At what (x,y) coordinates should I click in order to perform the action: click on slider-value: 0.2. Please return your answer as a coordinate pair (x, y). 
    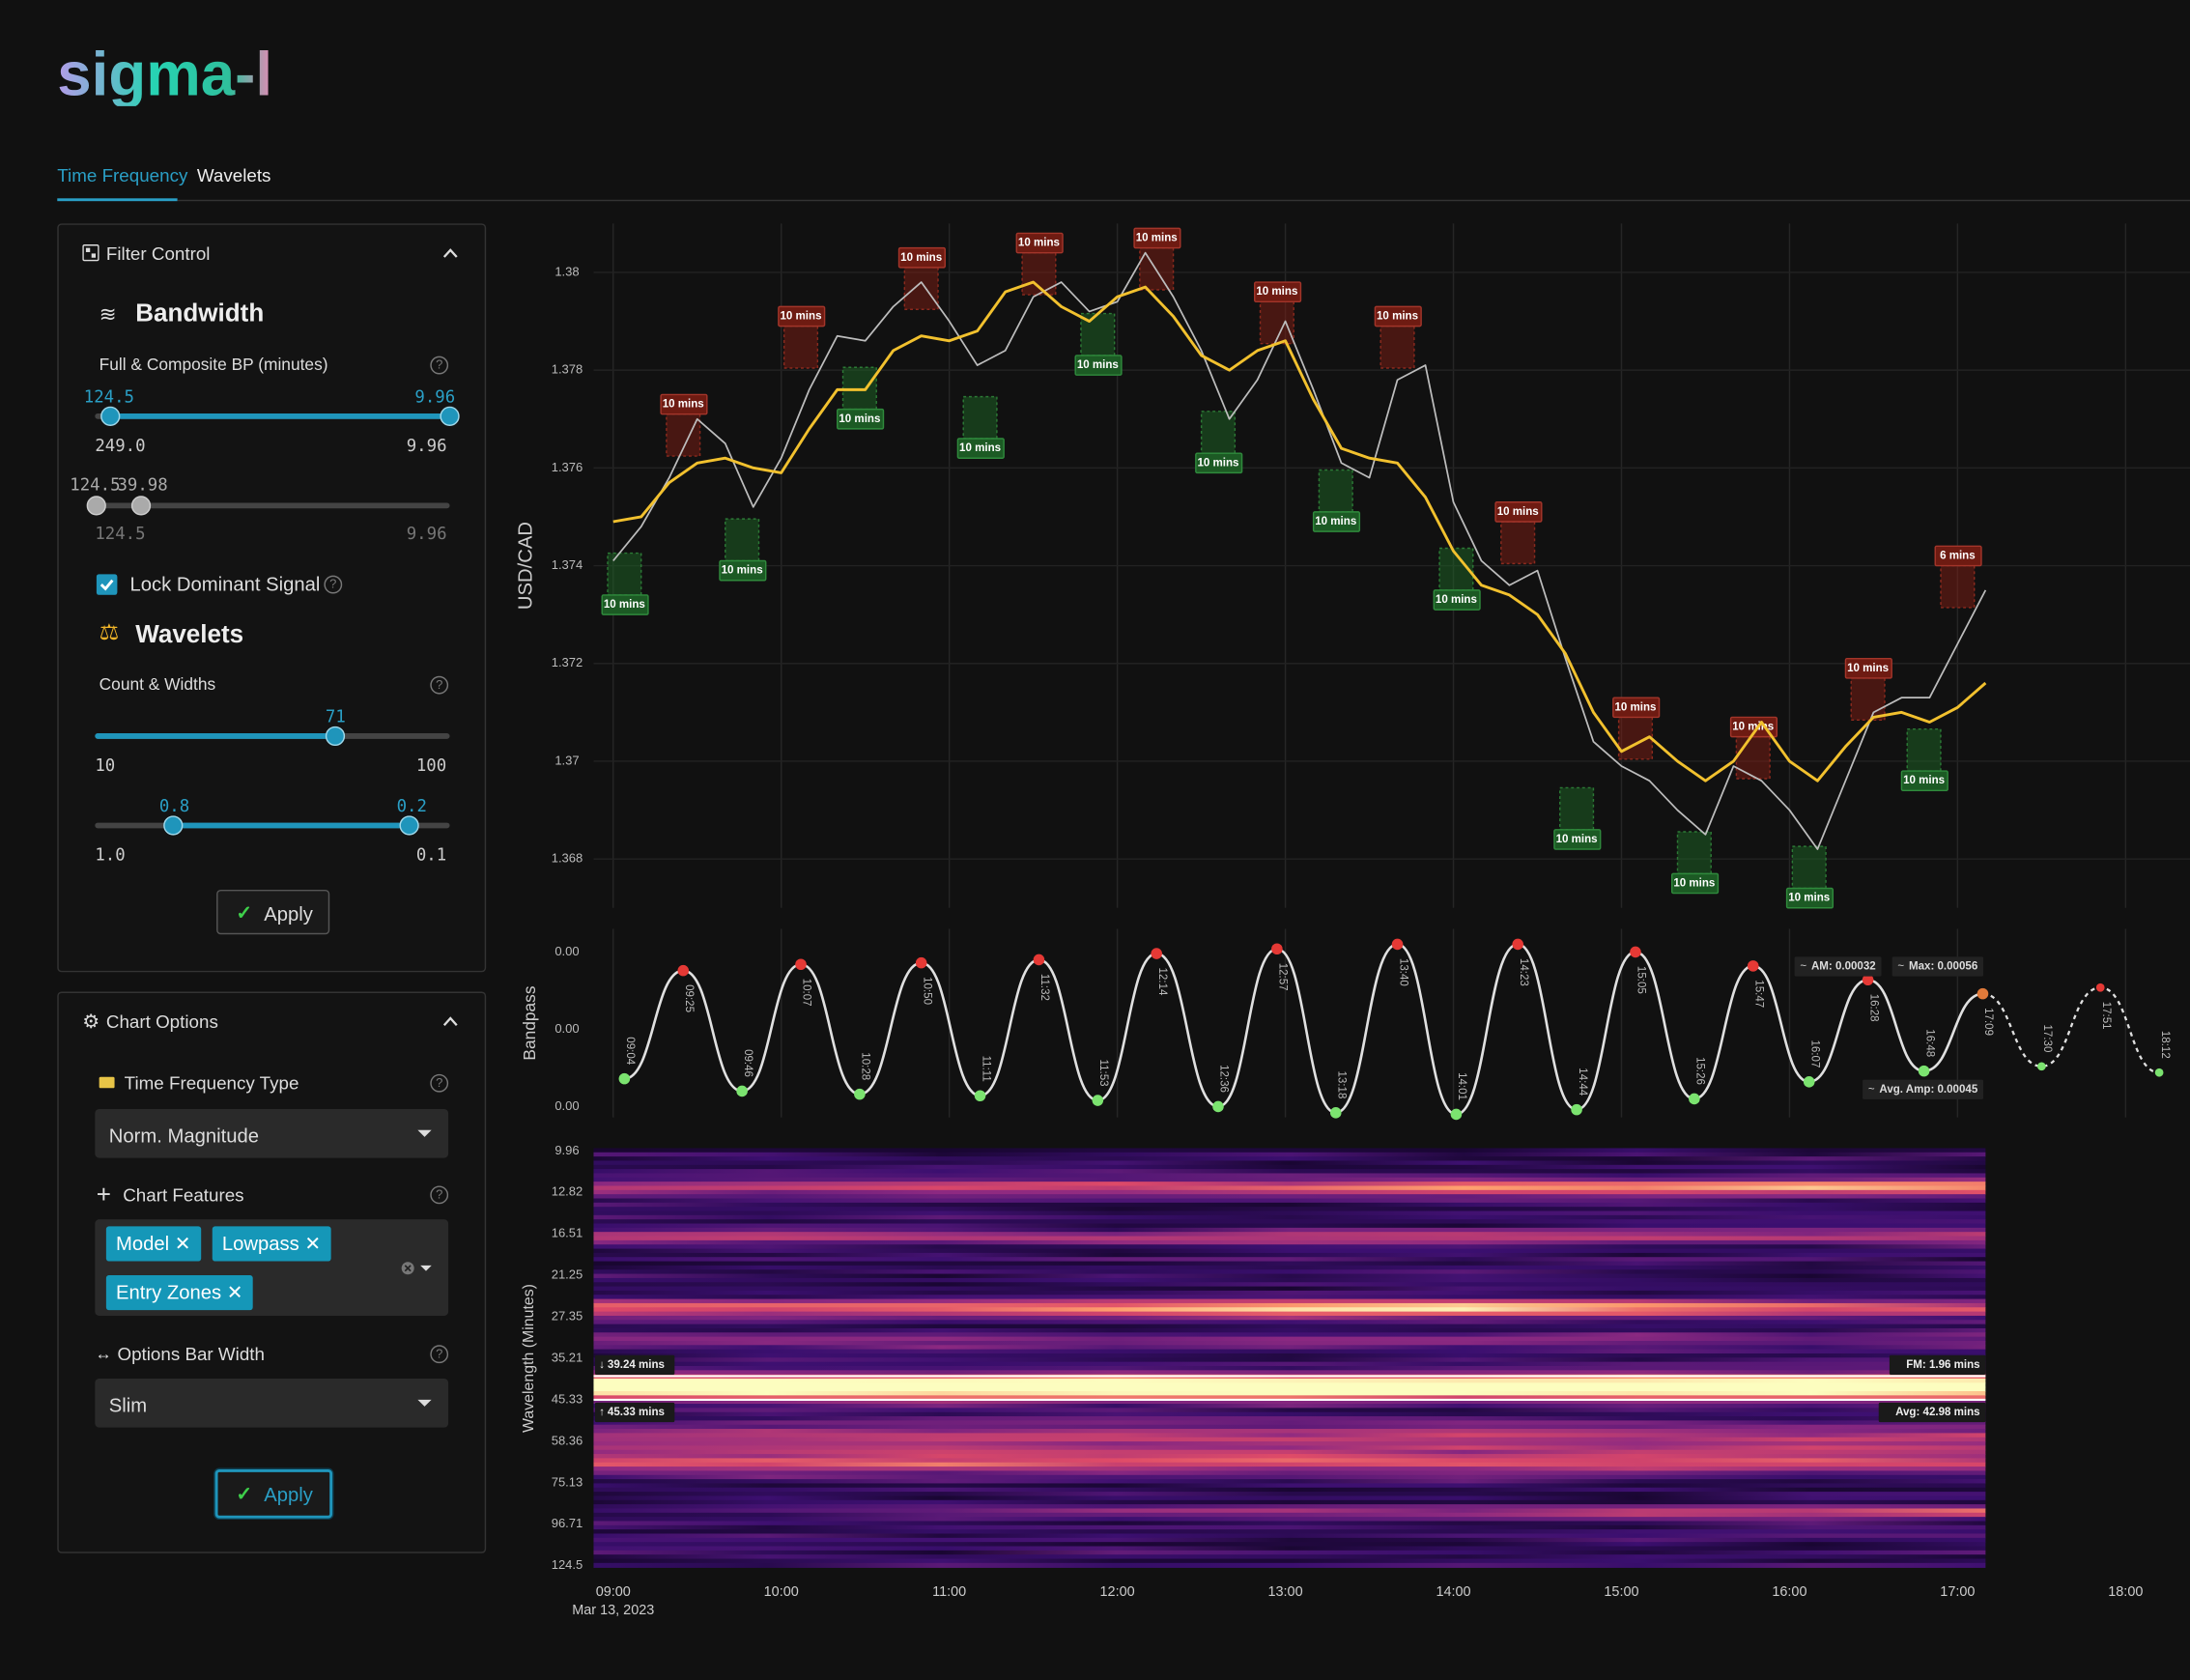
    Looking at the image, I should click on (411, 806).